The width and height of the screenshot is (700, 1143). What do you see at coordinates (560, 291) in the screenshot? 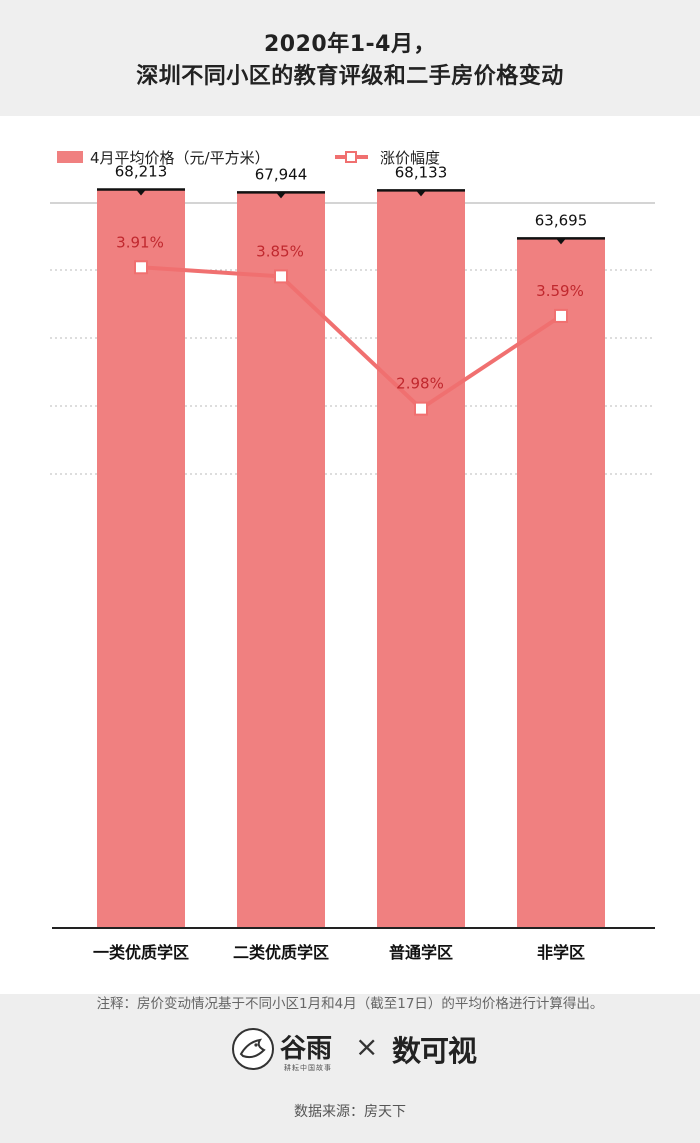
I see `line-value-label: 3.59%` at bounding box center [560, 291].